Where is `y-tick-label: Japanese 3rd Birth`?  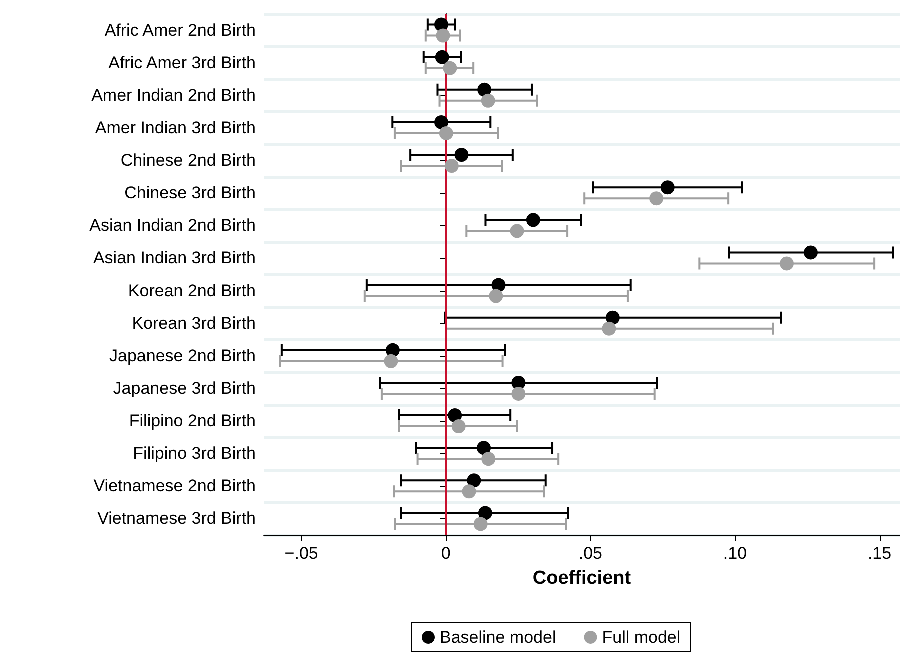 y-tick-label: Japanese 3rd Birth is located at coordinates (184, 388).